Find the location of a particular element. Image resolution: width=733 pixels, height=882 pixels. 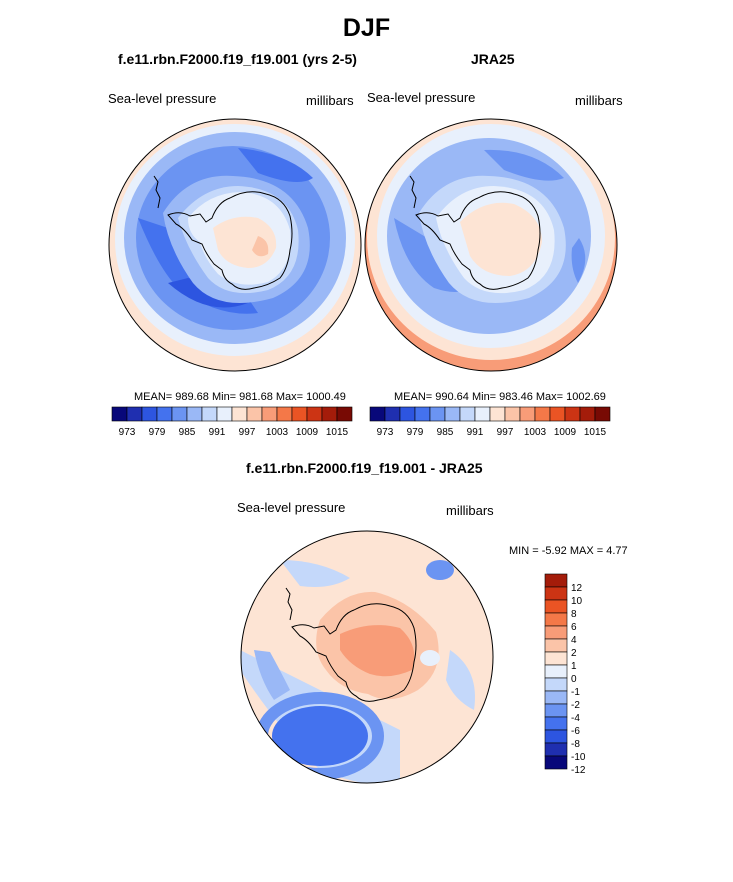

panel1-colorbar-tick-label: 1003 is located at coordinates (277, 432).